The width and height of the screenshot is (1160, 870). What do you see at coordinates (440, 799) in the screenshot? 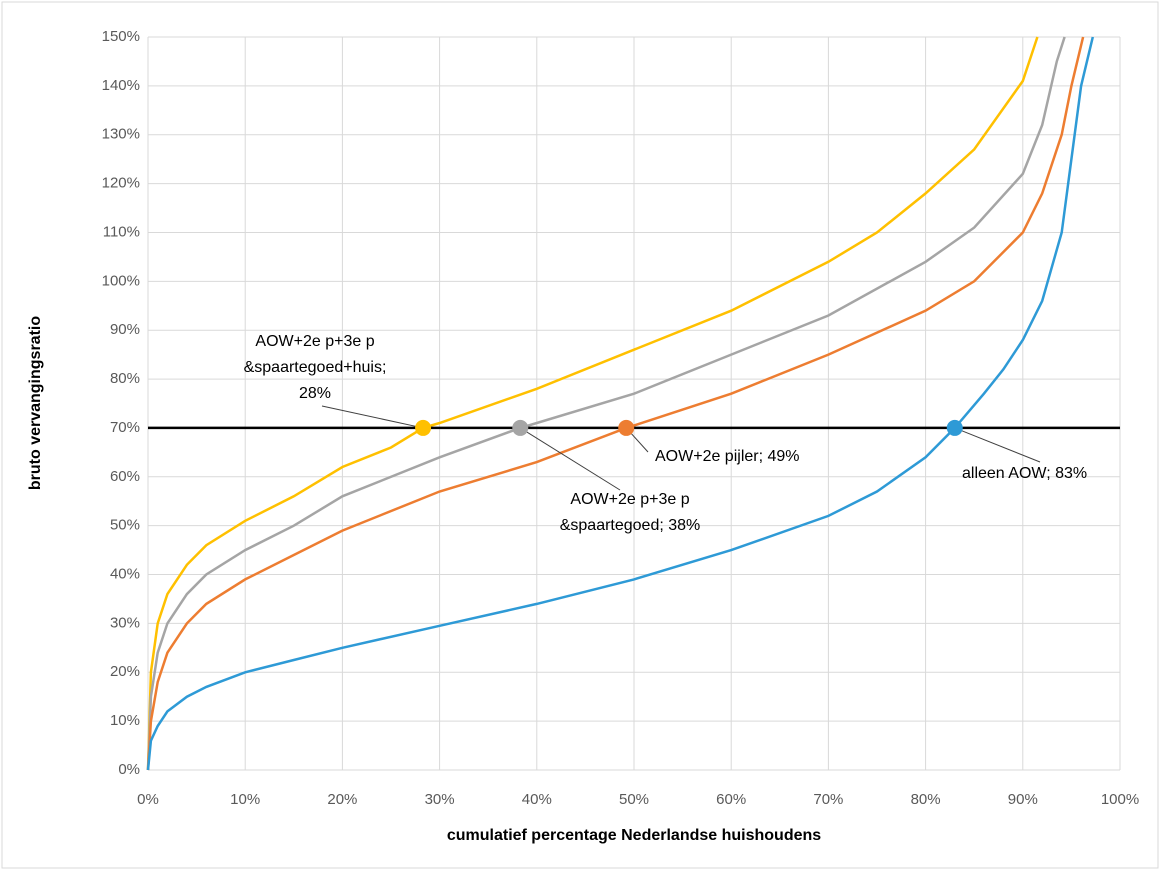
I see `x-tick-label: 30%` at bounding box center [440, 799].